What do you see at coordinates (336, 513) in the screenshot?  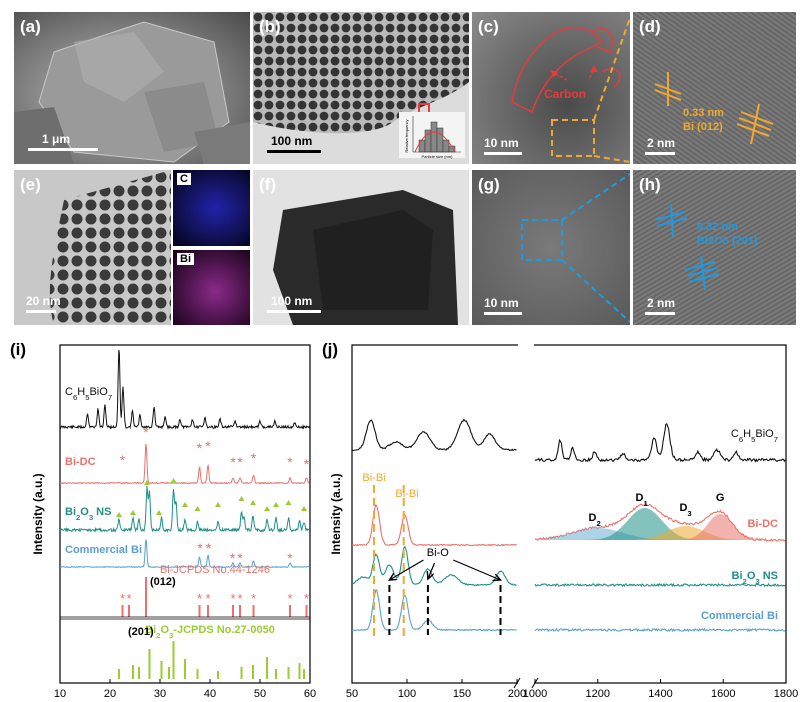 I see `y-axis-label: Intensity (a.u.)` at bounding box center [336, 513].